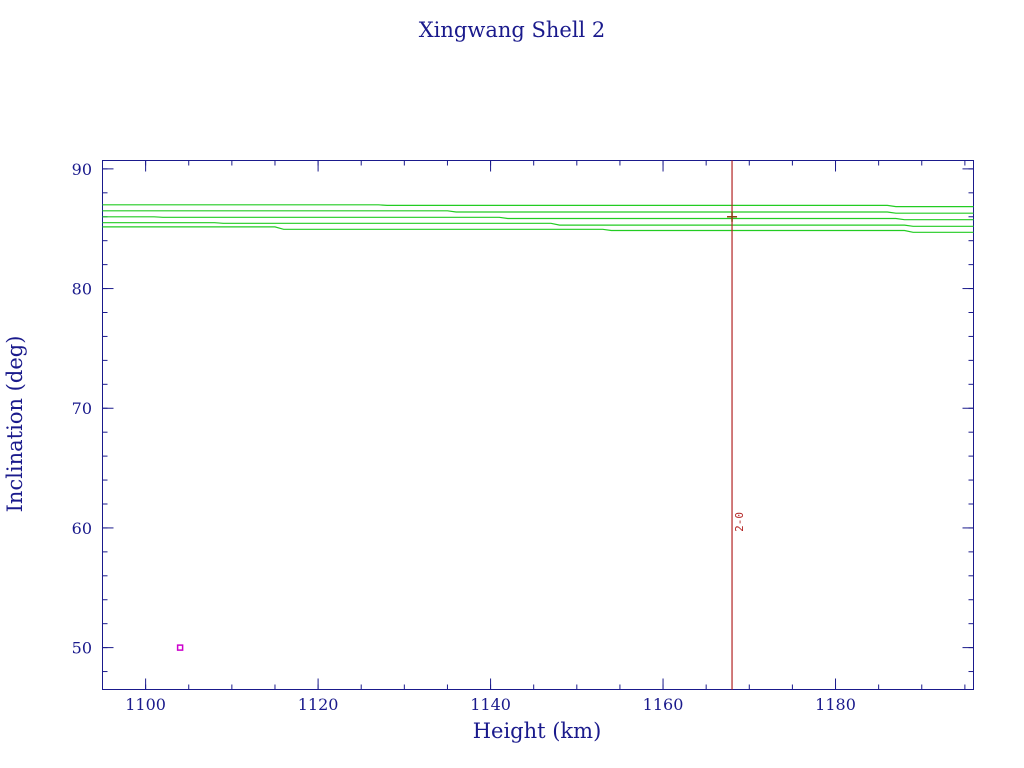 Image resolution: width=1024 pixels, height=768 pixels. I want to click on x-tick-label: 1140, so click(490, 704).